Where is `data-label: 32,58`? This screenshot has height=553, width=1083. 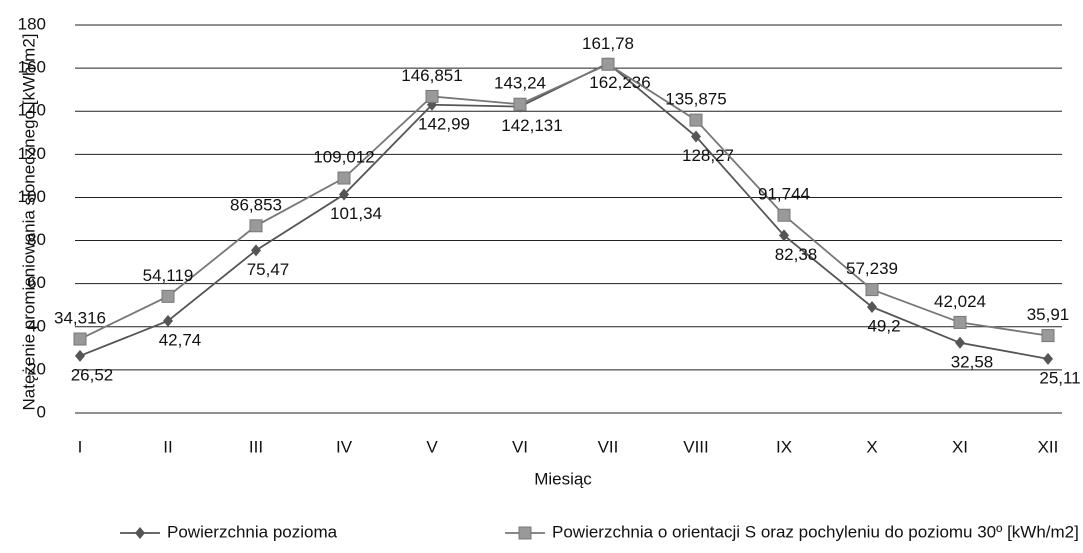
data-label: 32,58 is located at coordinates (972, 361).